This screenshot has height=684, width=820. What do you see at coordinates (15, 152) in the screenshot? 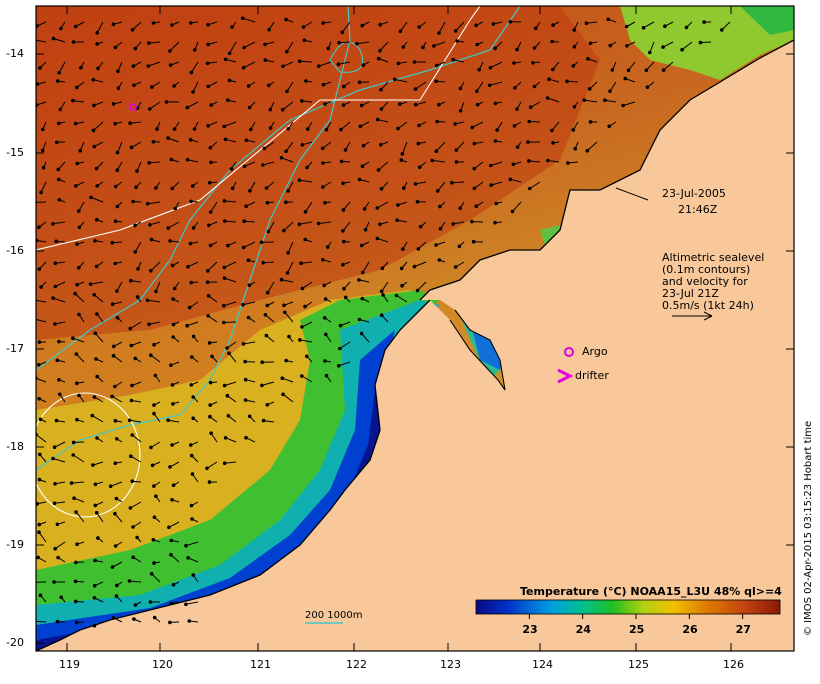
I see `lat-label: -15` at bounding box center [15, 152].